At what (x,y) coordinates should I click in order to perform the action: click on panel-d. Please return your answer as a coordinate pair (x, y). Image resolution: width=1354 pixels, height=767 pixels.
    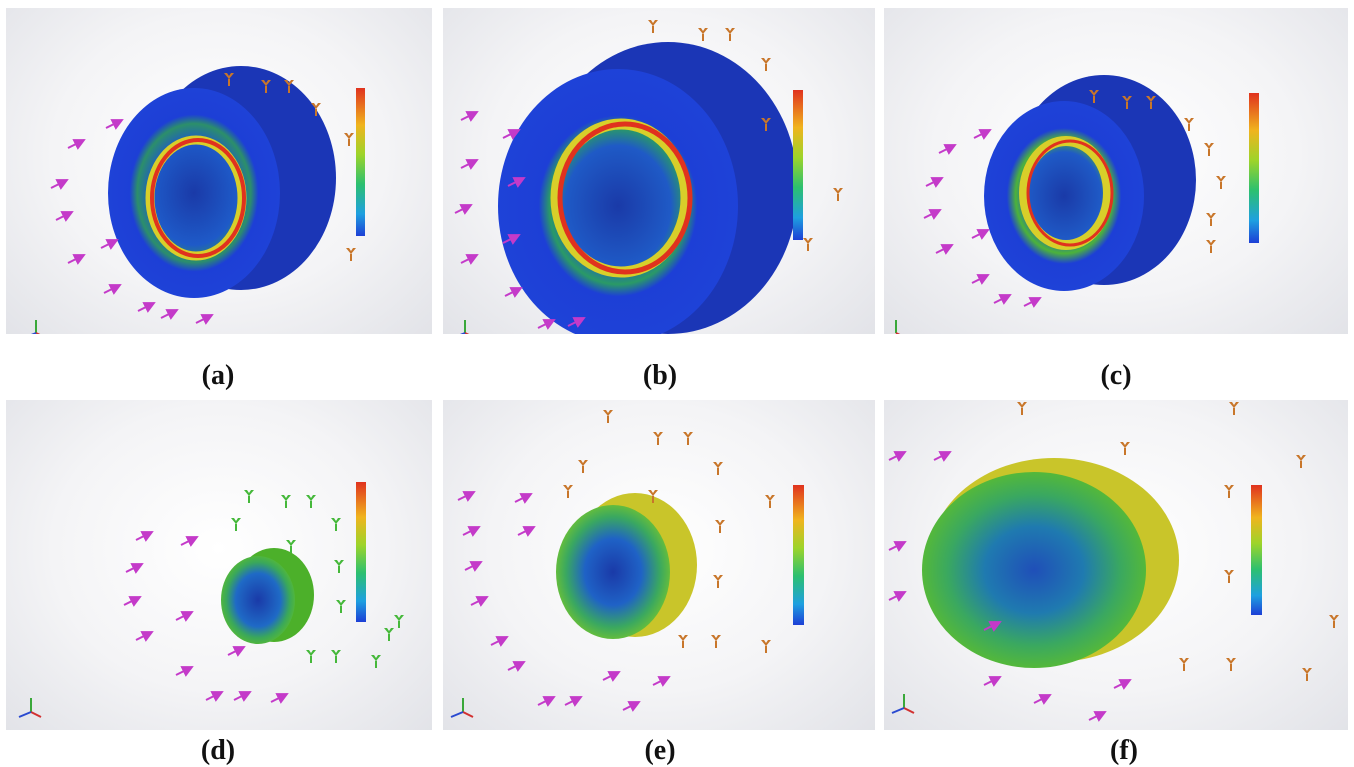
    Looking at the image, I should click on (219, 565).